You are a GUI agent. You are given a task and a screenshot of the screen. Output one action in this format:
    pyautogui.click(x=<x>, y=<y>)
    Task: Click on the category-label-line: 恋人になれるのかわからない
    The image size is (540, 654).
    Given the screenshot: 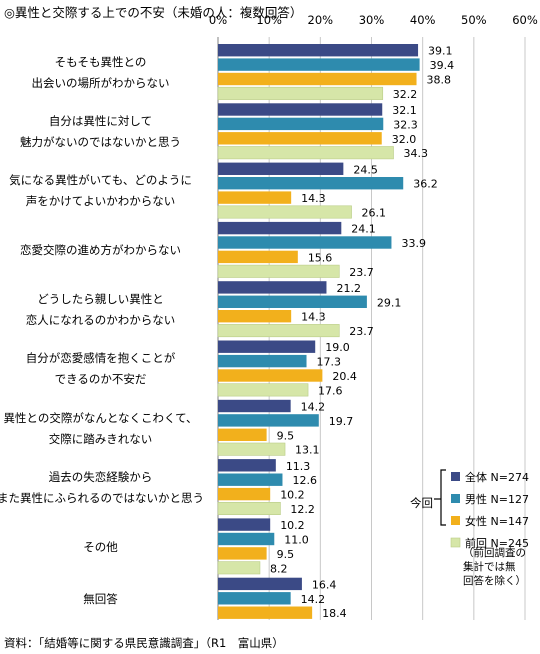 What is the action you would take?
    pyautogui.click(x=100, y=320)
    